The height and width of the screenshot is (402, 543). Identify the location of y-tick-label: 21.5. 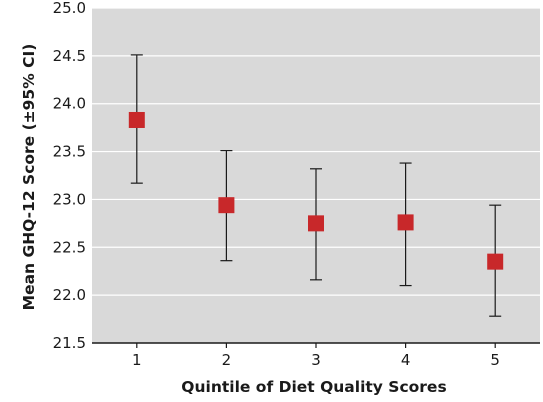
(69, 343).